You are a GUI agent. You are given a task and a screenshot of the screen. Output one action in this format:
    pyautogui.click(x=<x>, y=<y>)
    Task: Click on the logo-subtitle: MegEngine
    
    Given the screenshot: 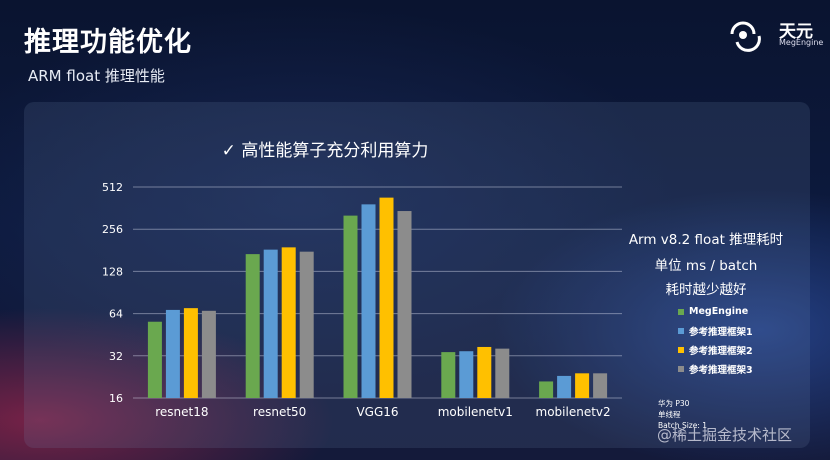 What is the action you would take?
    pyautogui.click(x=801, y=42)
    